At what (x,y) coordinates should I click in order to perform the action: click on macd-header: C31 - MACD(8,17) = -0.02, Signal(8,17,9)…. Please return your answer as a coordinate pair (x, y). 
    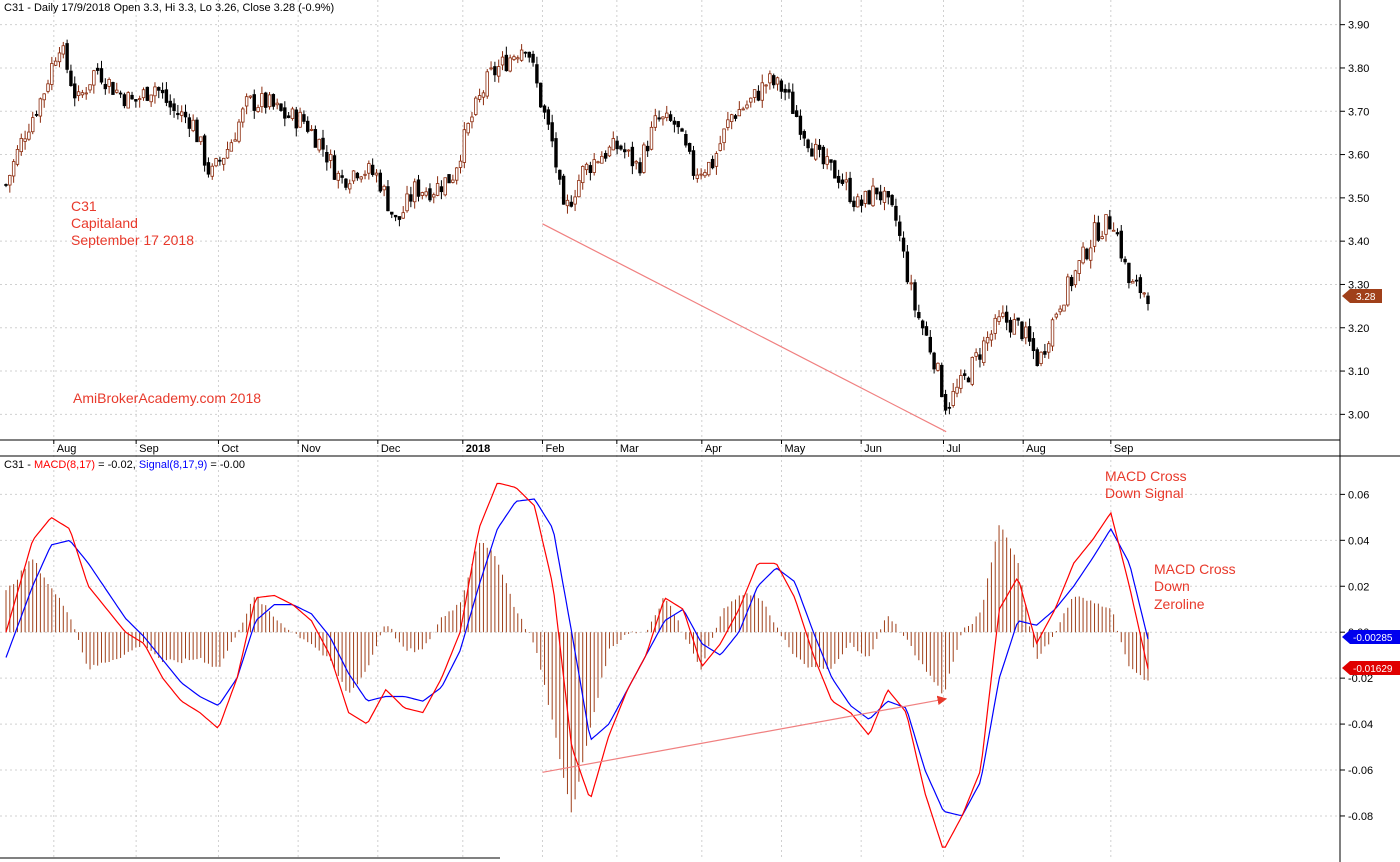
    Looking at the image, I should click on (124, 465).